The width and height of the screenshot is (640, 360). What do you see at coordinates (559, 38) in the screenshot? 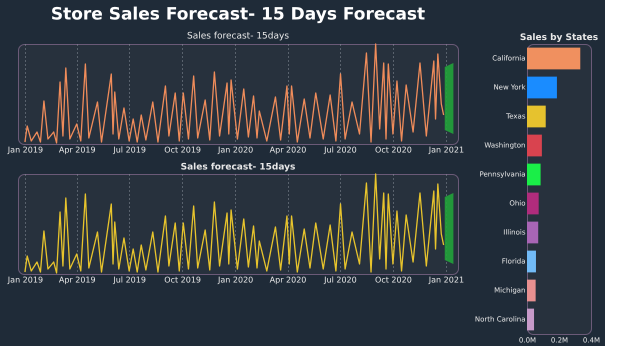
I see `chart-title: Sales by States` at bounding box center [559, 38].